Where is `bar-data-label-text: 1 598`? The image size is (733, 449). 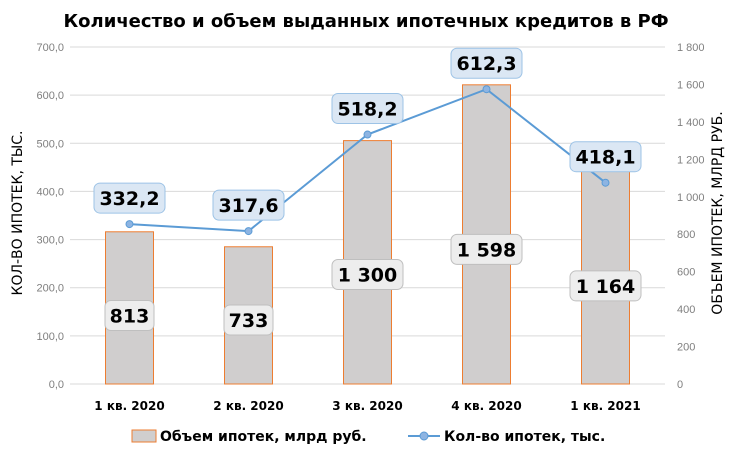
bar-data-label-text: 1 598 is located at coordinates (487, 250).